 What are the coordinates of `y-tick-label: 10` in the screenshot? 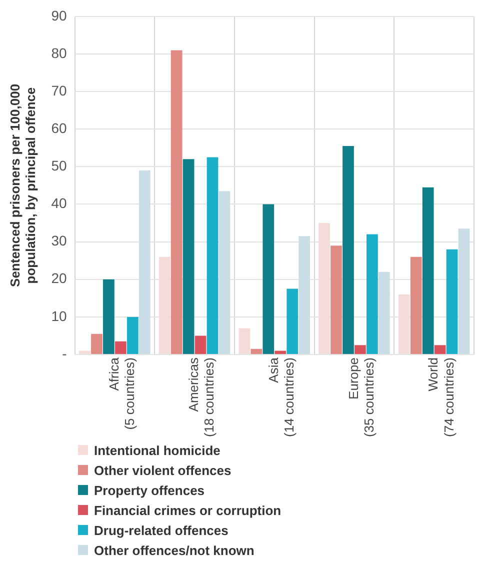 It's located at (59, 316).